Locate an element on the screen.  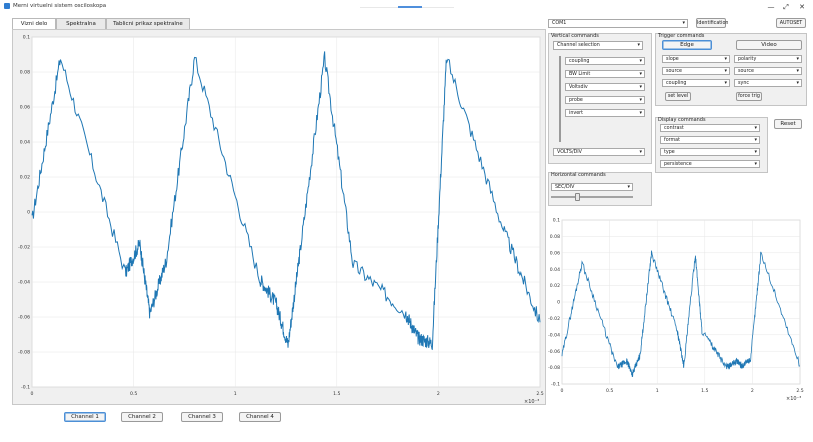
set-level-button: set level is located at coordinates (678, 96).